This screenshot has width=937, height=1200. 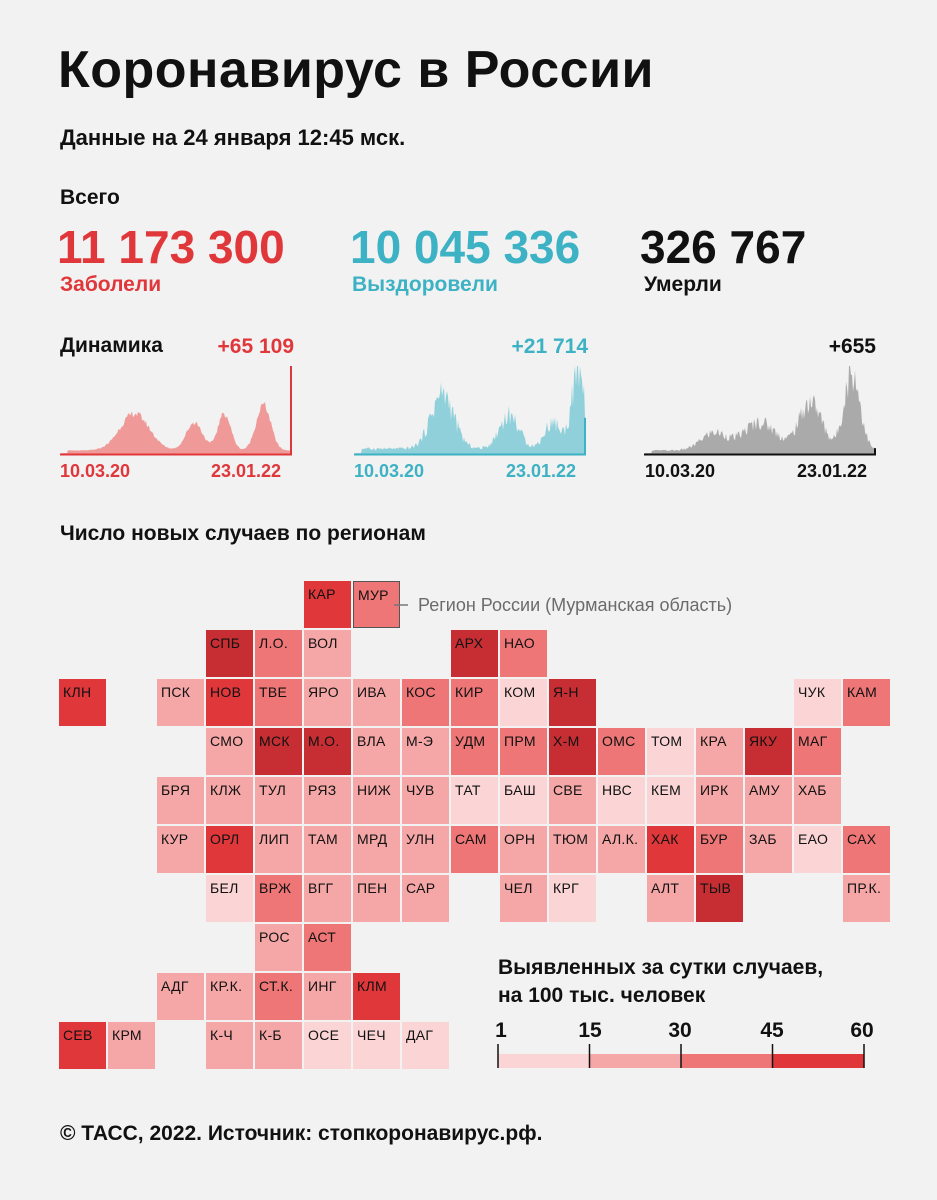 I want to click on region-tile-К-Ч: К-Ч, so click(x=229, y=1045).